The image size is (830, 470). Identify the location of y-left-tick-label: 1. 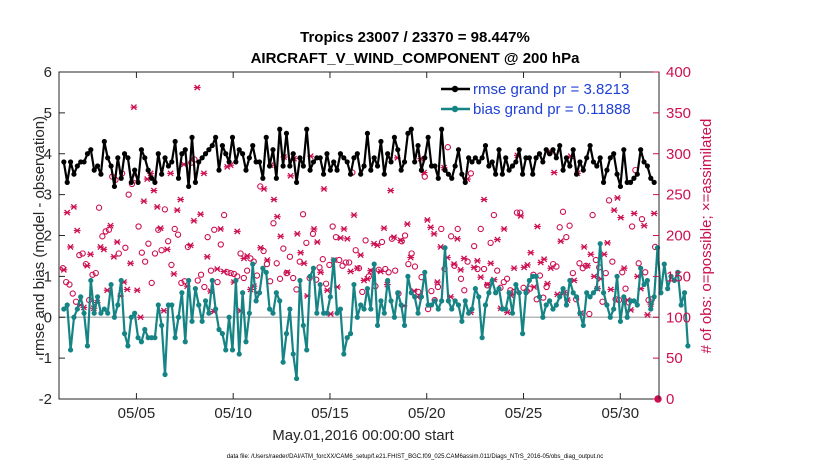
(48, 276).